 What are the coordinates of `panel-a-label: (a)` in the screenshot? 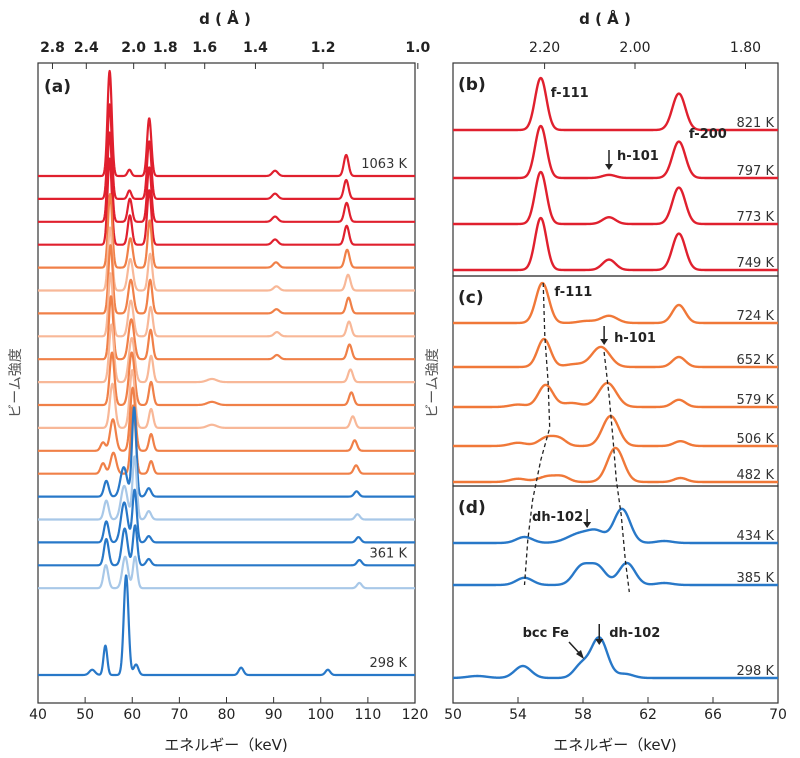 It's located at (57, 87).